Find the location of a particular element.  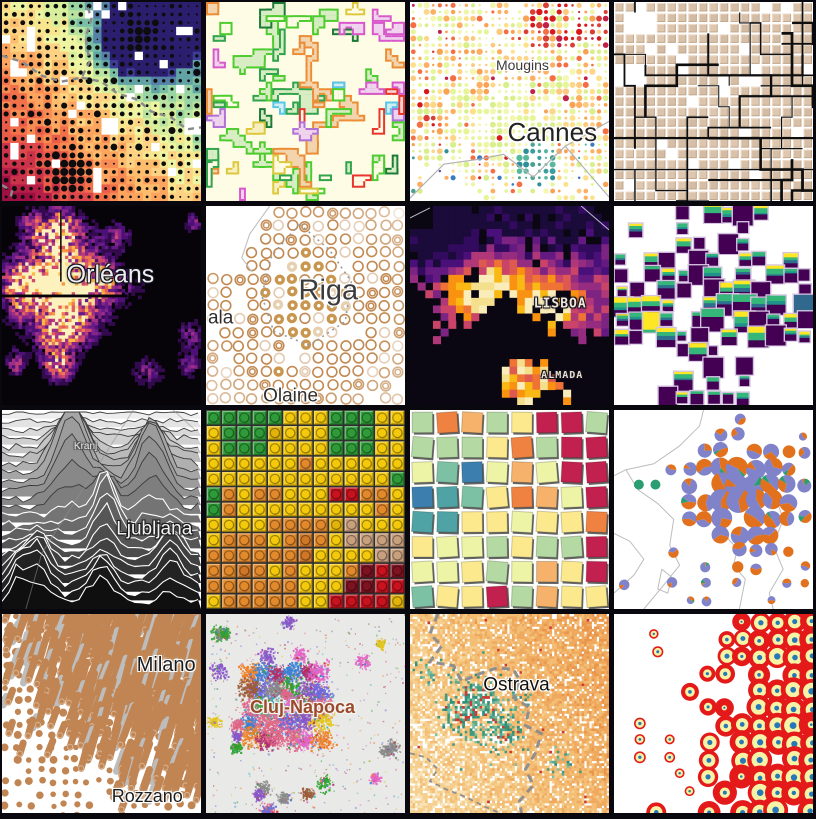

tile-splatter-cluj: Cluj-Napoca is located at coordinates (305, 713).